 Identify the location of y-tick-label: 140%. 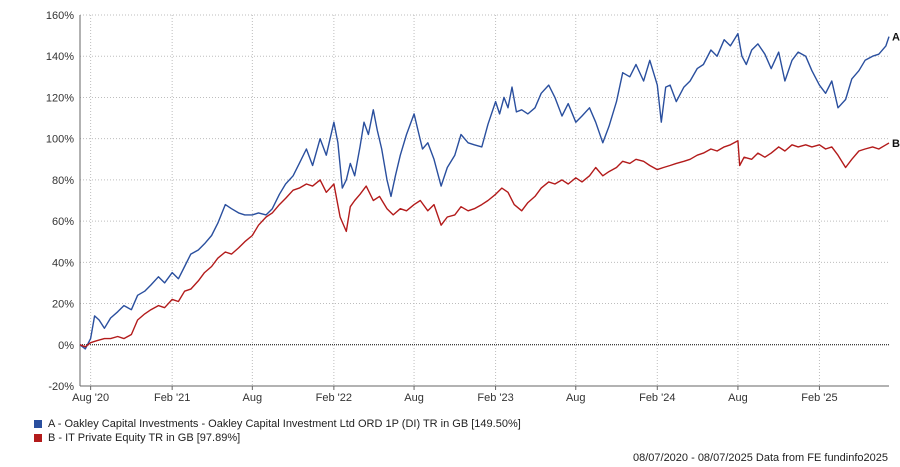
(60, 57).